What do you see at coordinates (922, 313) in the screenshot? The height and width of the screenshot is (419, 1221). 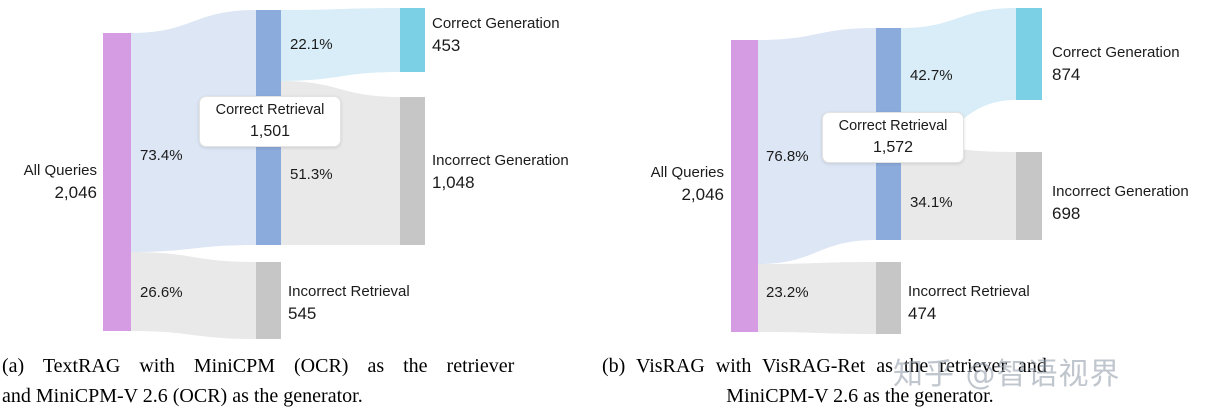 I see `node-value: 474` at bounding box center [922, 313].